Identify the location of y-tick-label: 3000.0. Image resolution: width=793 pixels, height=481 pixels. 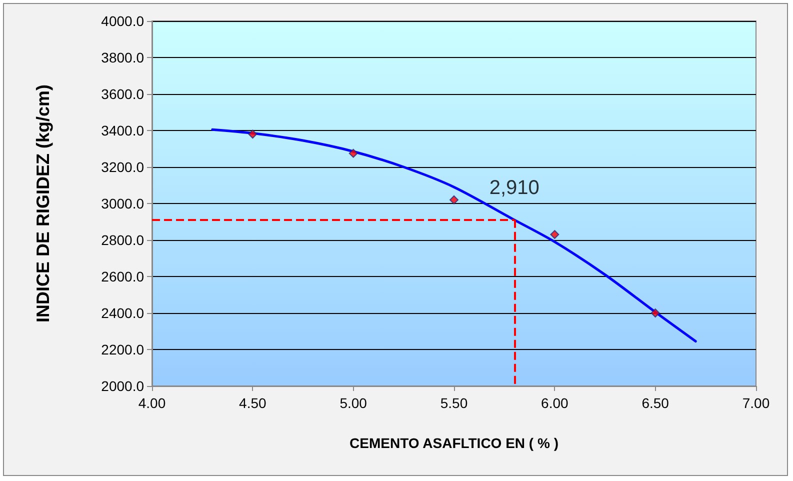
(122, 204).